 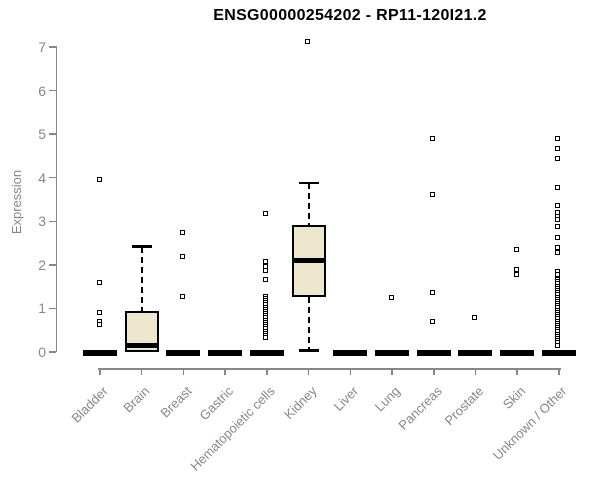 I want to click on x-axis-line, so click(x=329, y=369).